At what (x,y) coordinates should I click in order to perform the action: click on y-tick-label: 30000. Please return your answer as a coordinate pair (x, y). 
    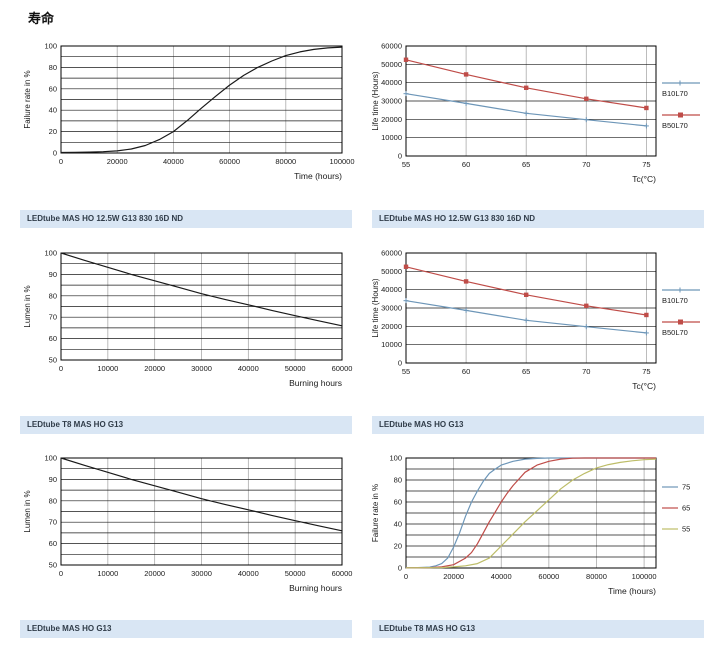
    Looking at the image, I should click on (391, 308).